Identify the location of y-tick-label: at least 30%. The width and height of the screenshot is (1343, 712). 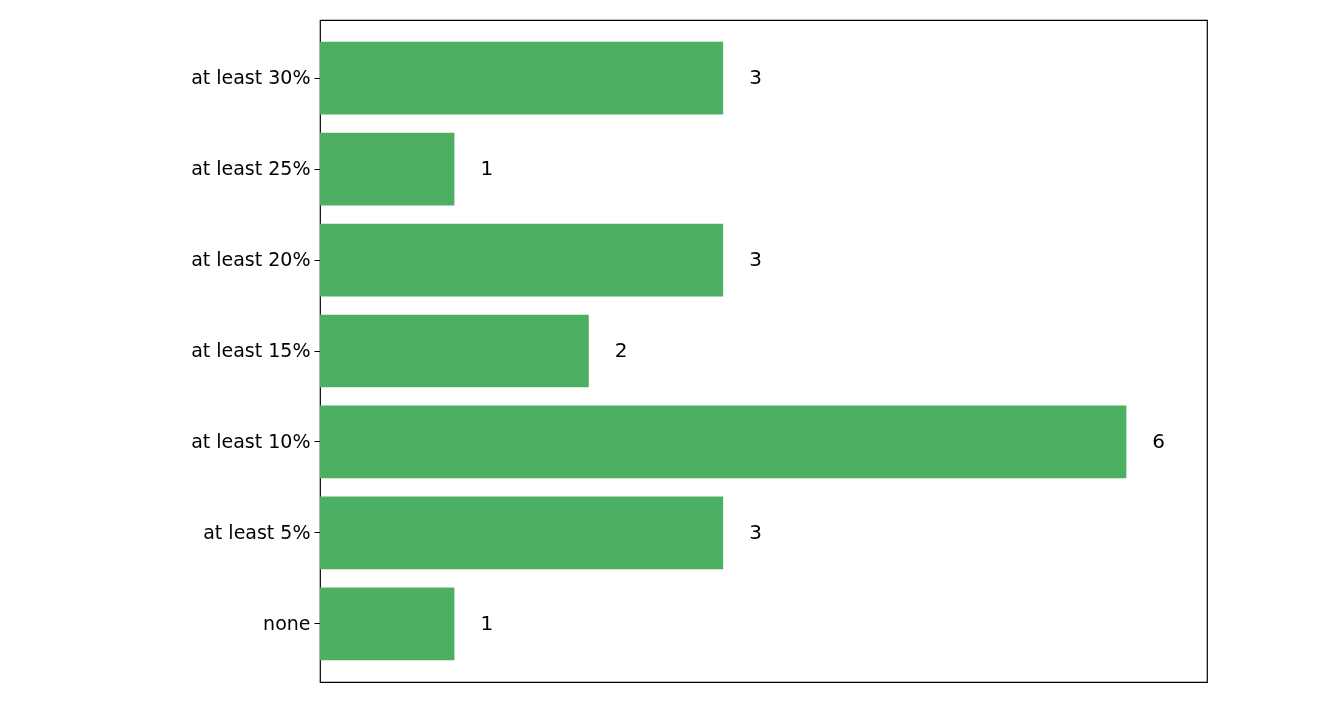
(251, 77).